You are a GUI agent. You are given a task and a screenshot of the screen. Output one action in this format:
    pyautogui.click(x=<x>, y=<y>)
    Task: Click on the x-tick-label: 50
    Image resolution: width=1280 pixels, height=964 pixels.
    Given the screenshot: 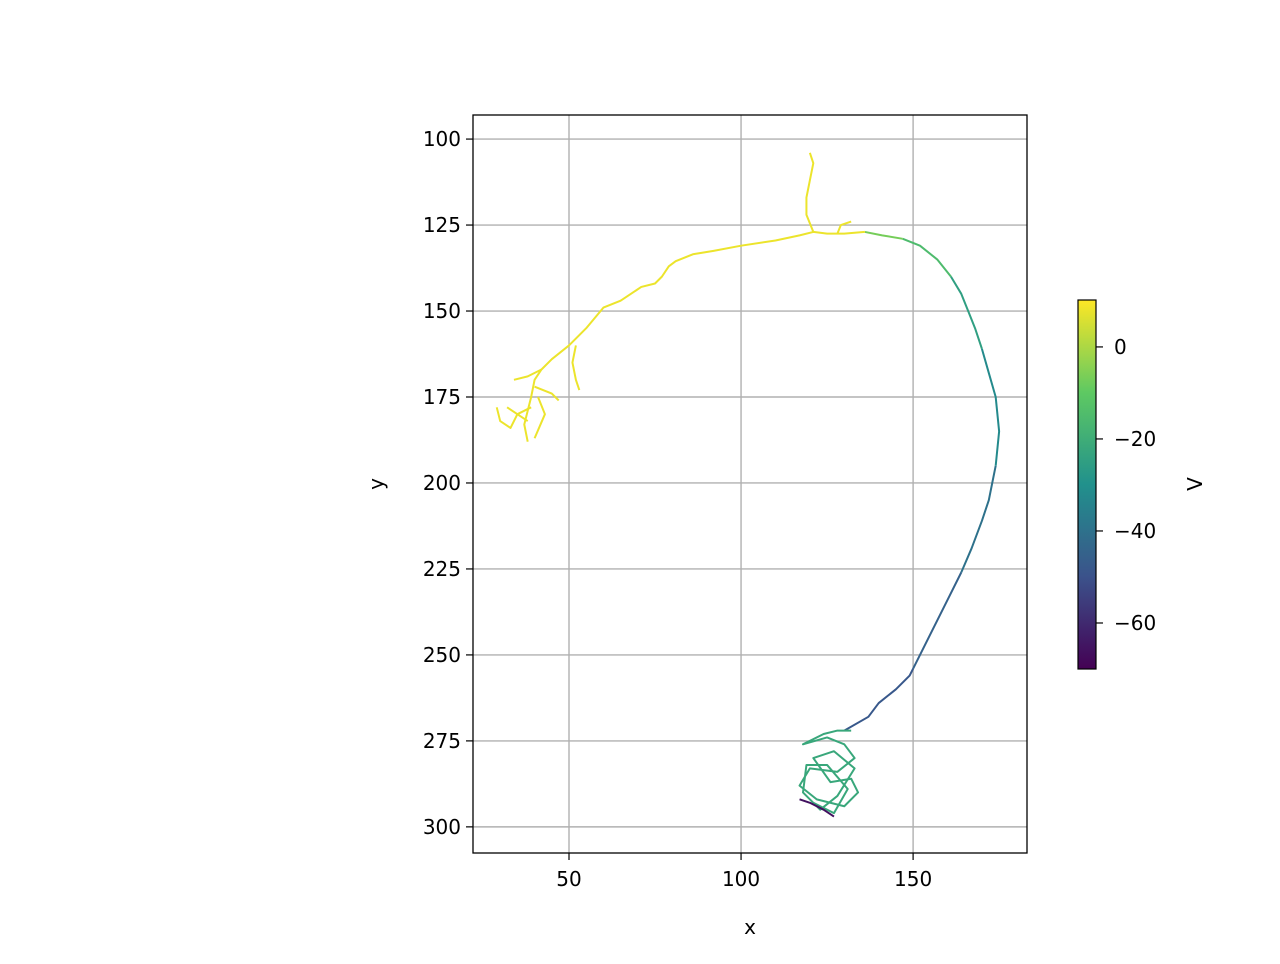 What is the action you would take?
    pyautogui.click(x=568, y=879)
    